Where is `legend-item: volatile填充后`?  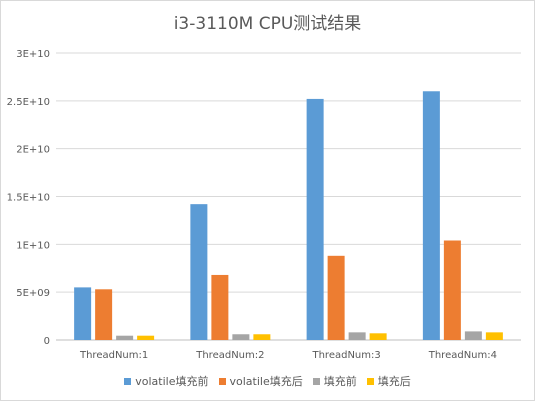
legend-item: volatile填充后 is located at coordinates (260, 381).